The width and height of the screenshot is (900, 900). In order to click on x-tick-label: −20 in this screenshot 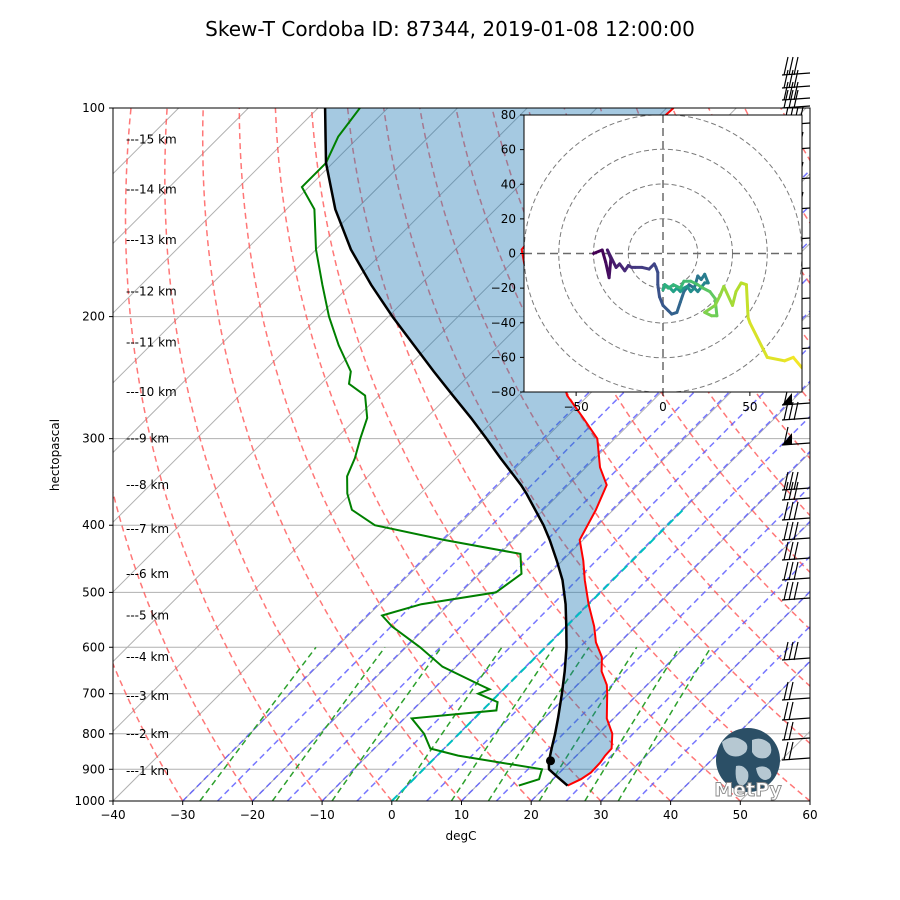, I will do `click(252, 815)`.